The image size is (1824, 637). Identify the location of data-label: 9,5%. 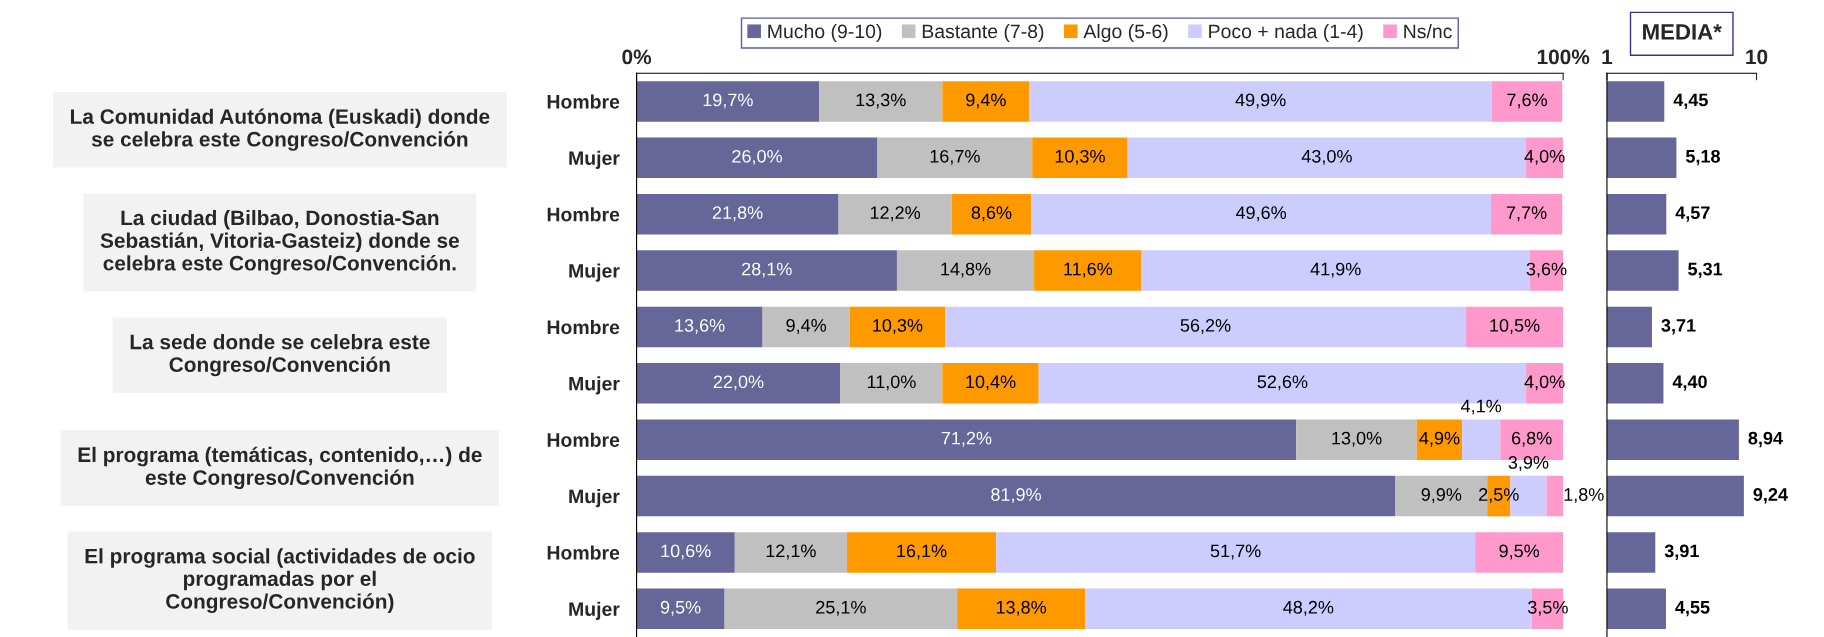
(1519, 552).